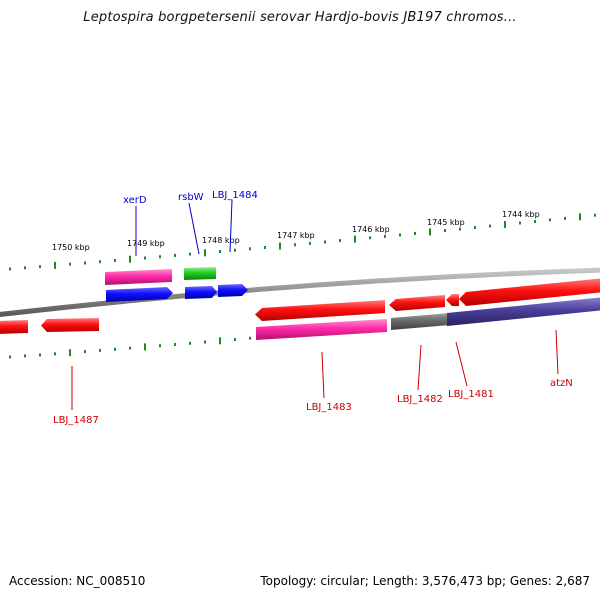 Image resolution: width=600 pixels, height=600 pixels. I want to click on gene-xerD-band, so click(138, 277).